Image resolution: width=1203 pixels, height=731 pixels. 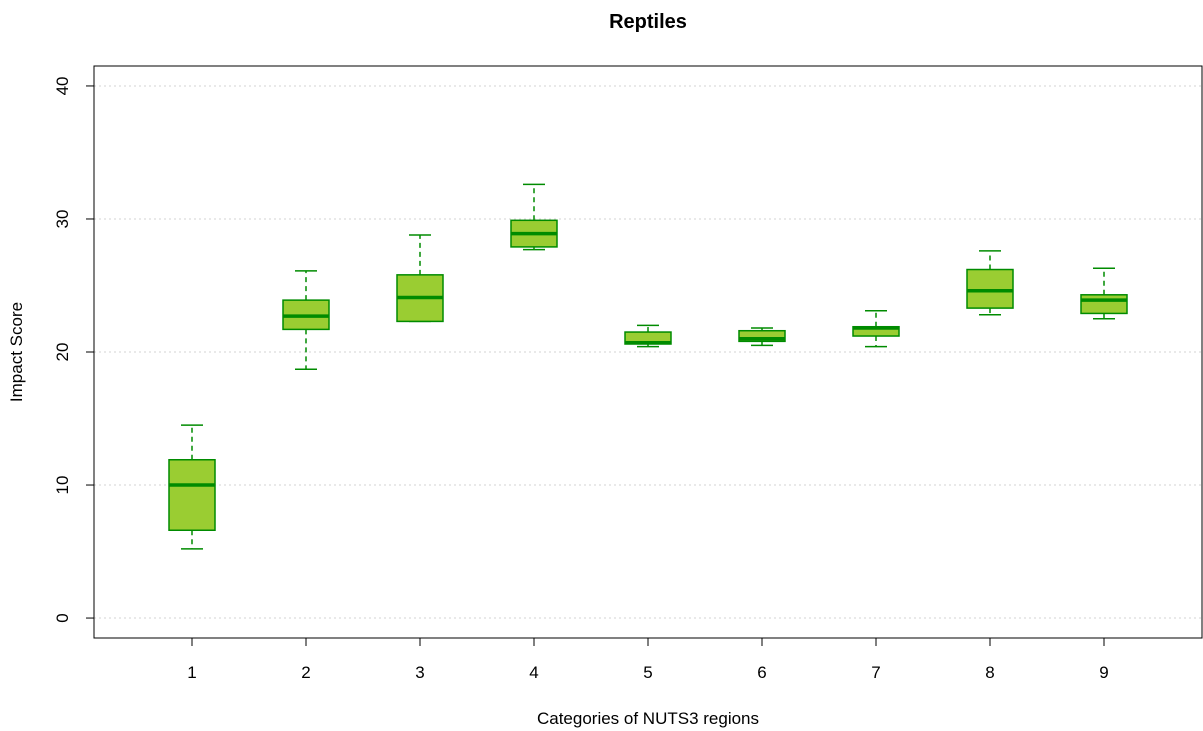 I want to click on y-tick-label-0: 0, so click(x=62, y=617).